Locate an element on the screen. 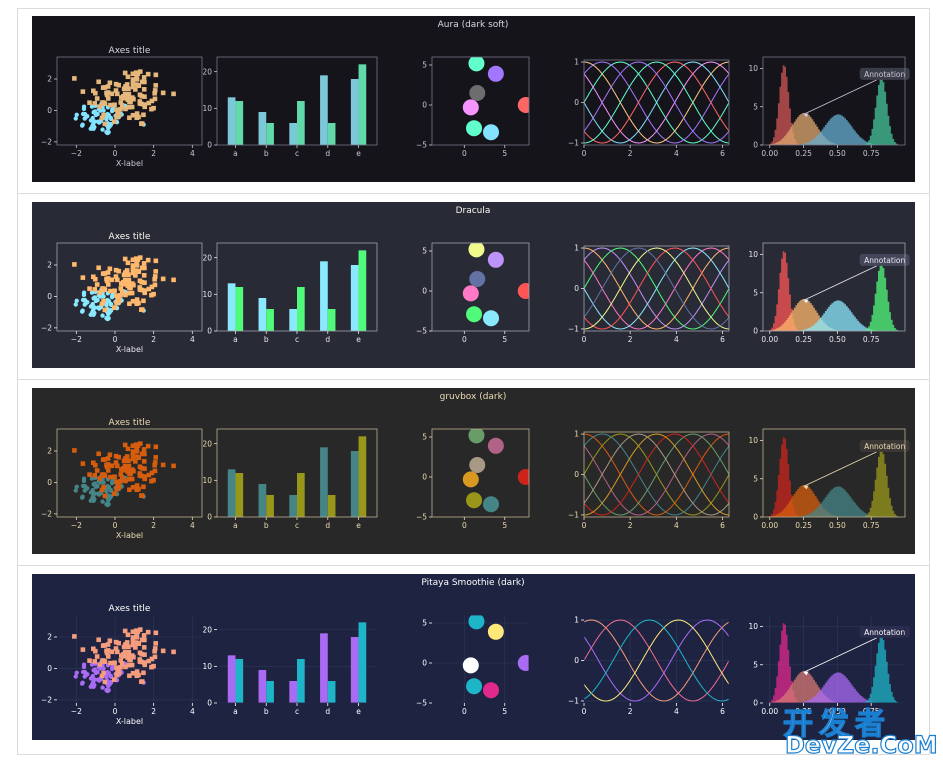  x-tick-label: 2 is located at coordinates (153, 153).